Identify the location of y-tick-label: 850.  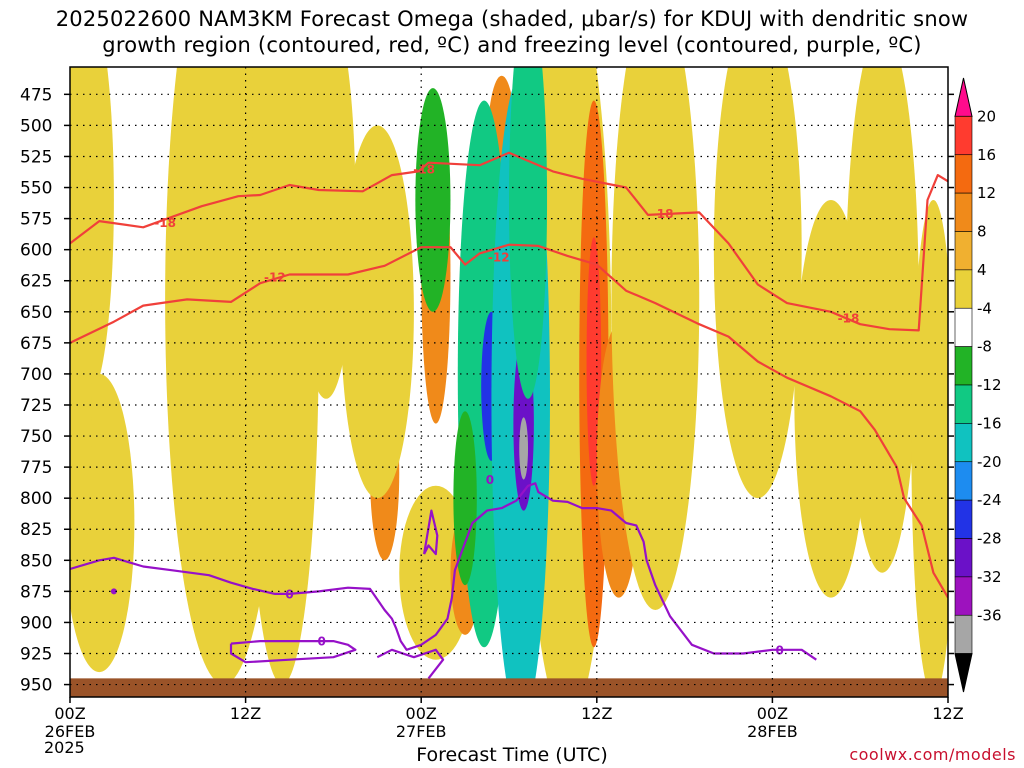
(36, 561).